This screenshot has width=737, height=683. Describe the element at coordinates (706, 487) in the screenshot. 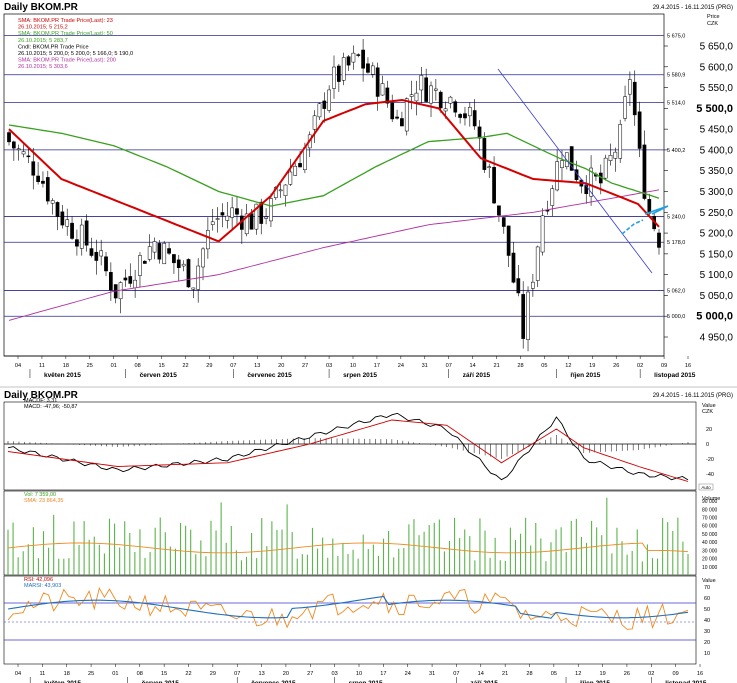

I see `macd-auto-tag: Auto` at that location.